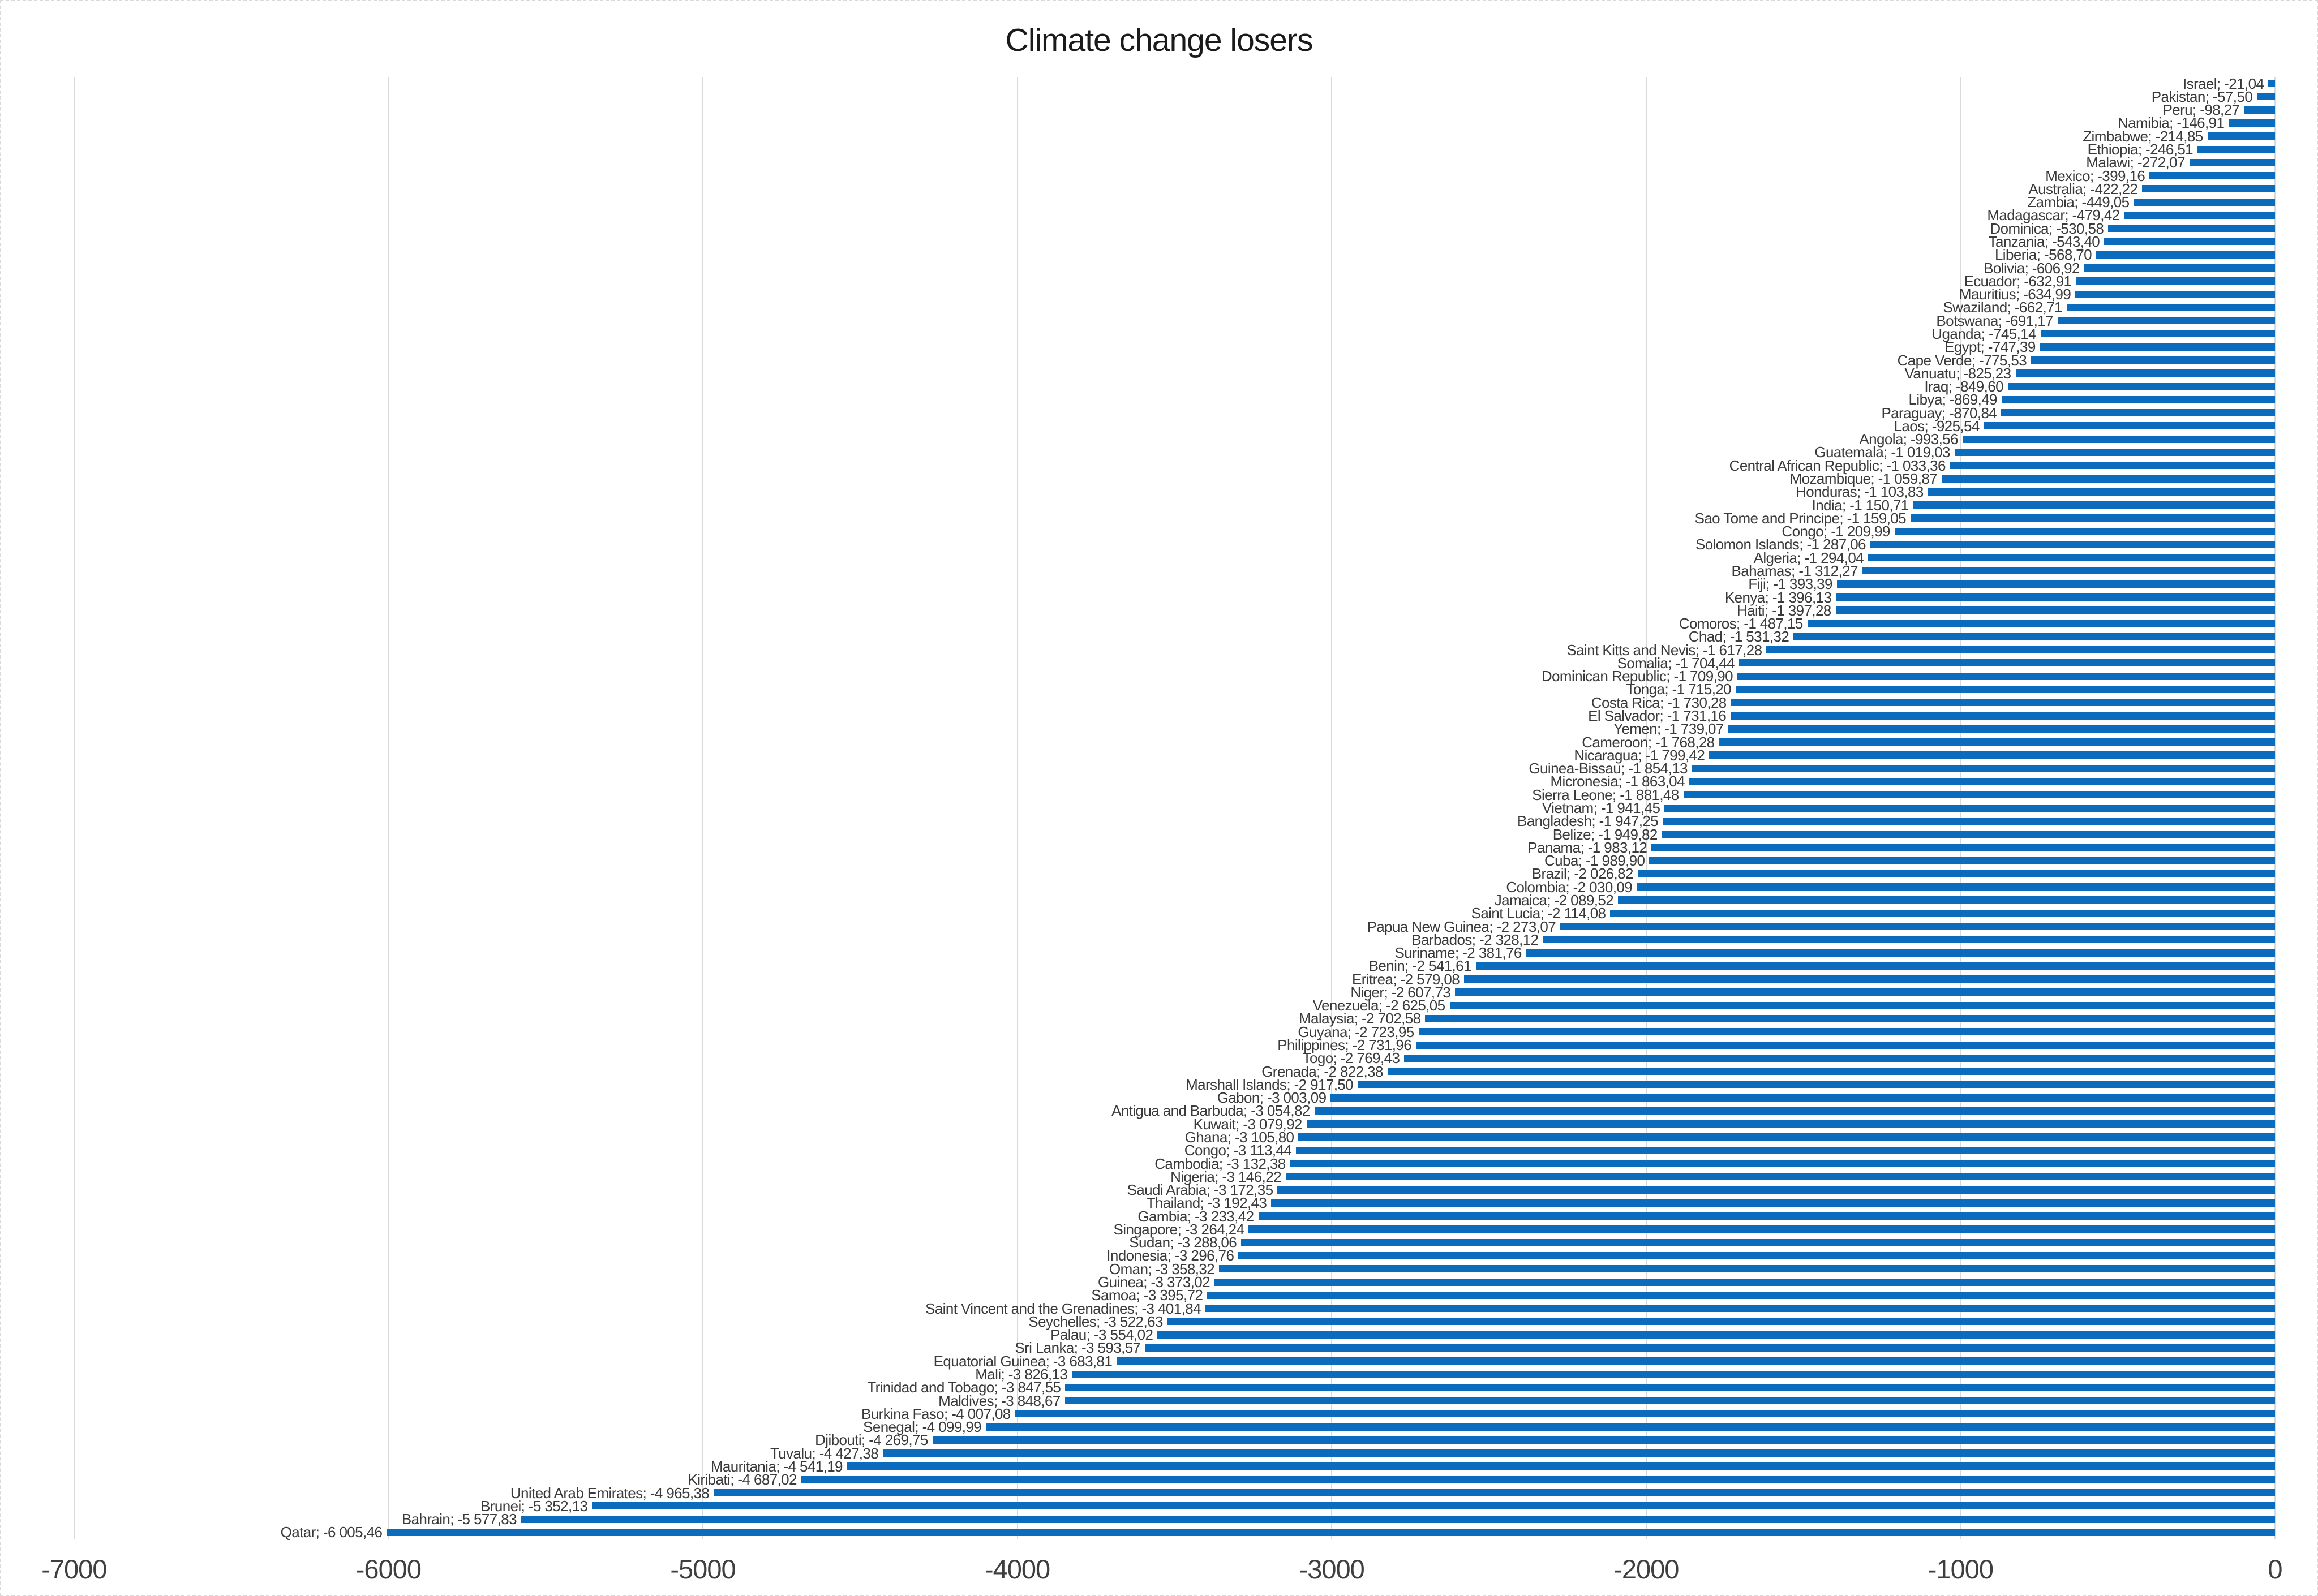 This screenshot has height=1596, width=2318. Describe the element at coordinates (1958, 373) in the screenshot. I see `bar-label: Vanuatu; -825,23` at that location.